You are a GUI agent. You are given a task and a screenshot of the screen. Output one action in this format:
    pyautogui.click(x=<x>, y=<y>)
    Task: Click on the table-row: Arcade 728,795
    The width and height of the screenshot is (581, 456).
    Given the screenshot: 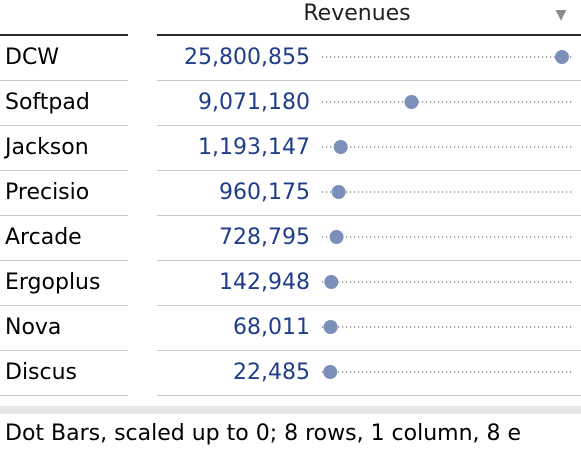 What is the action you would take?
    pyautogui.click(x=290, y=238)
    